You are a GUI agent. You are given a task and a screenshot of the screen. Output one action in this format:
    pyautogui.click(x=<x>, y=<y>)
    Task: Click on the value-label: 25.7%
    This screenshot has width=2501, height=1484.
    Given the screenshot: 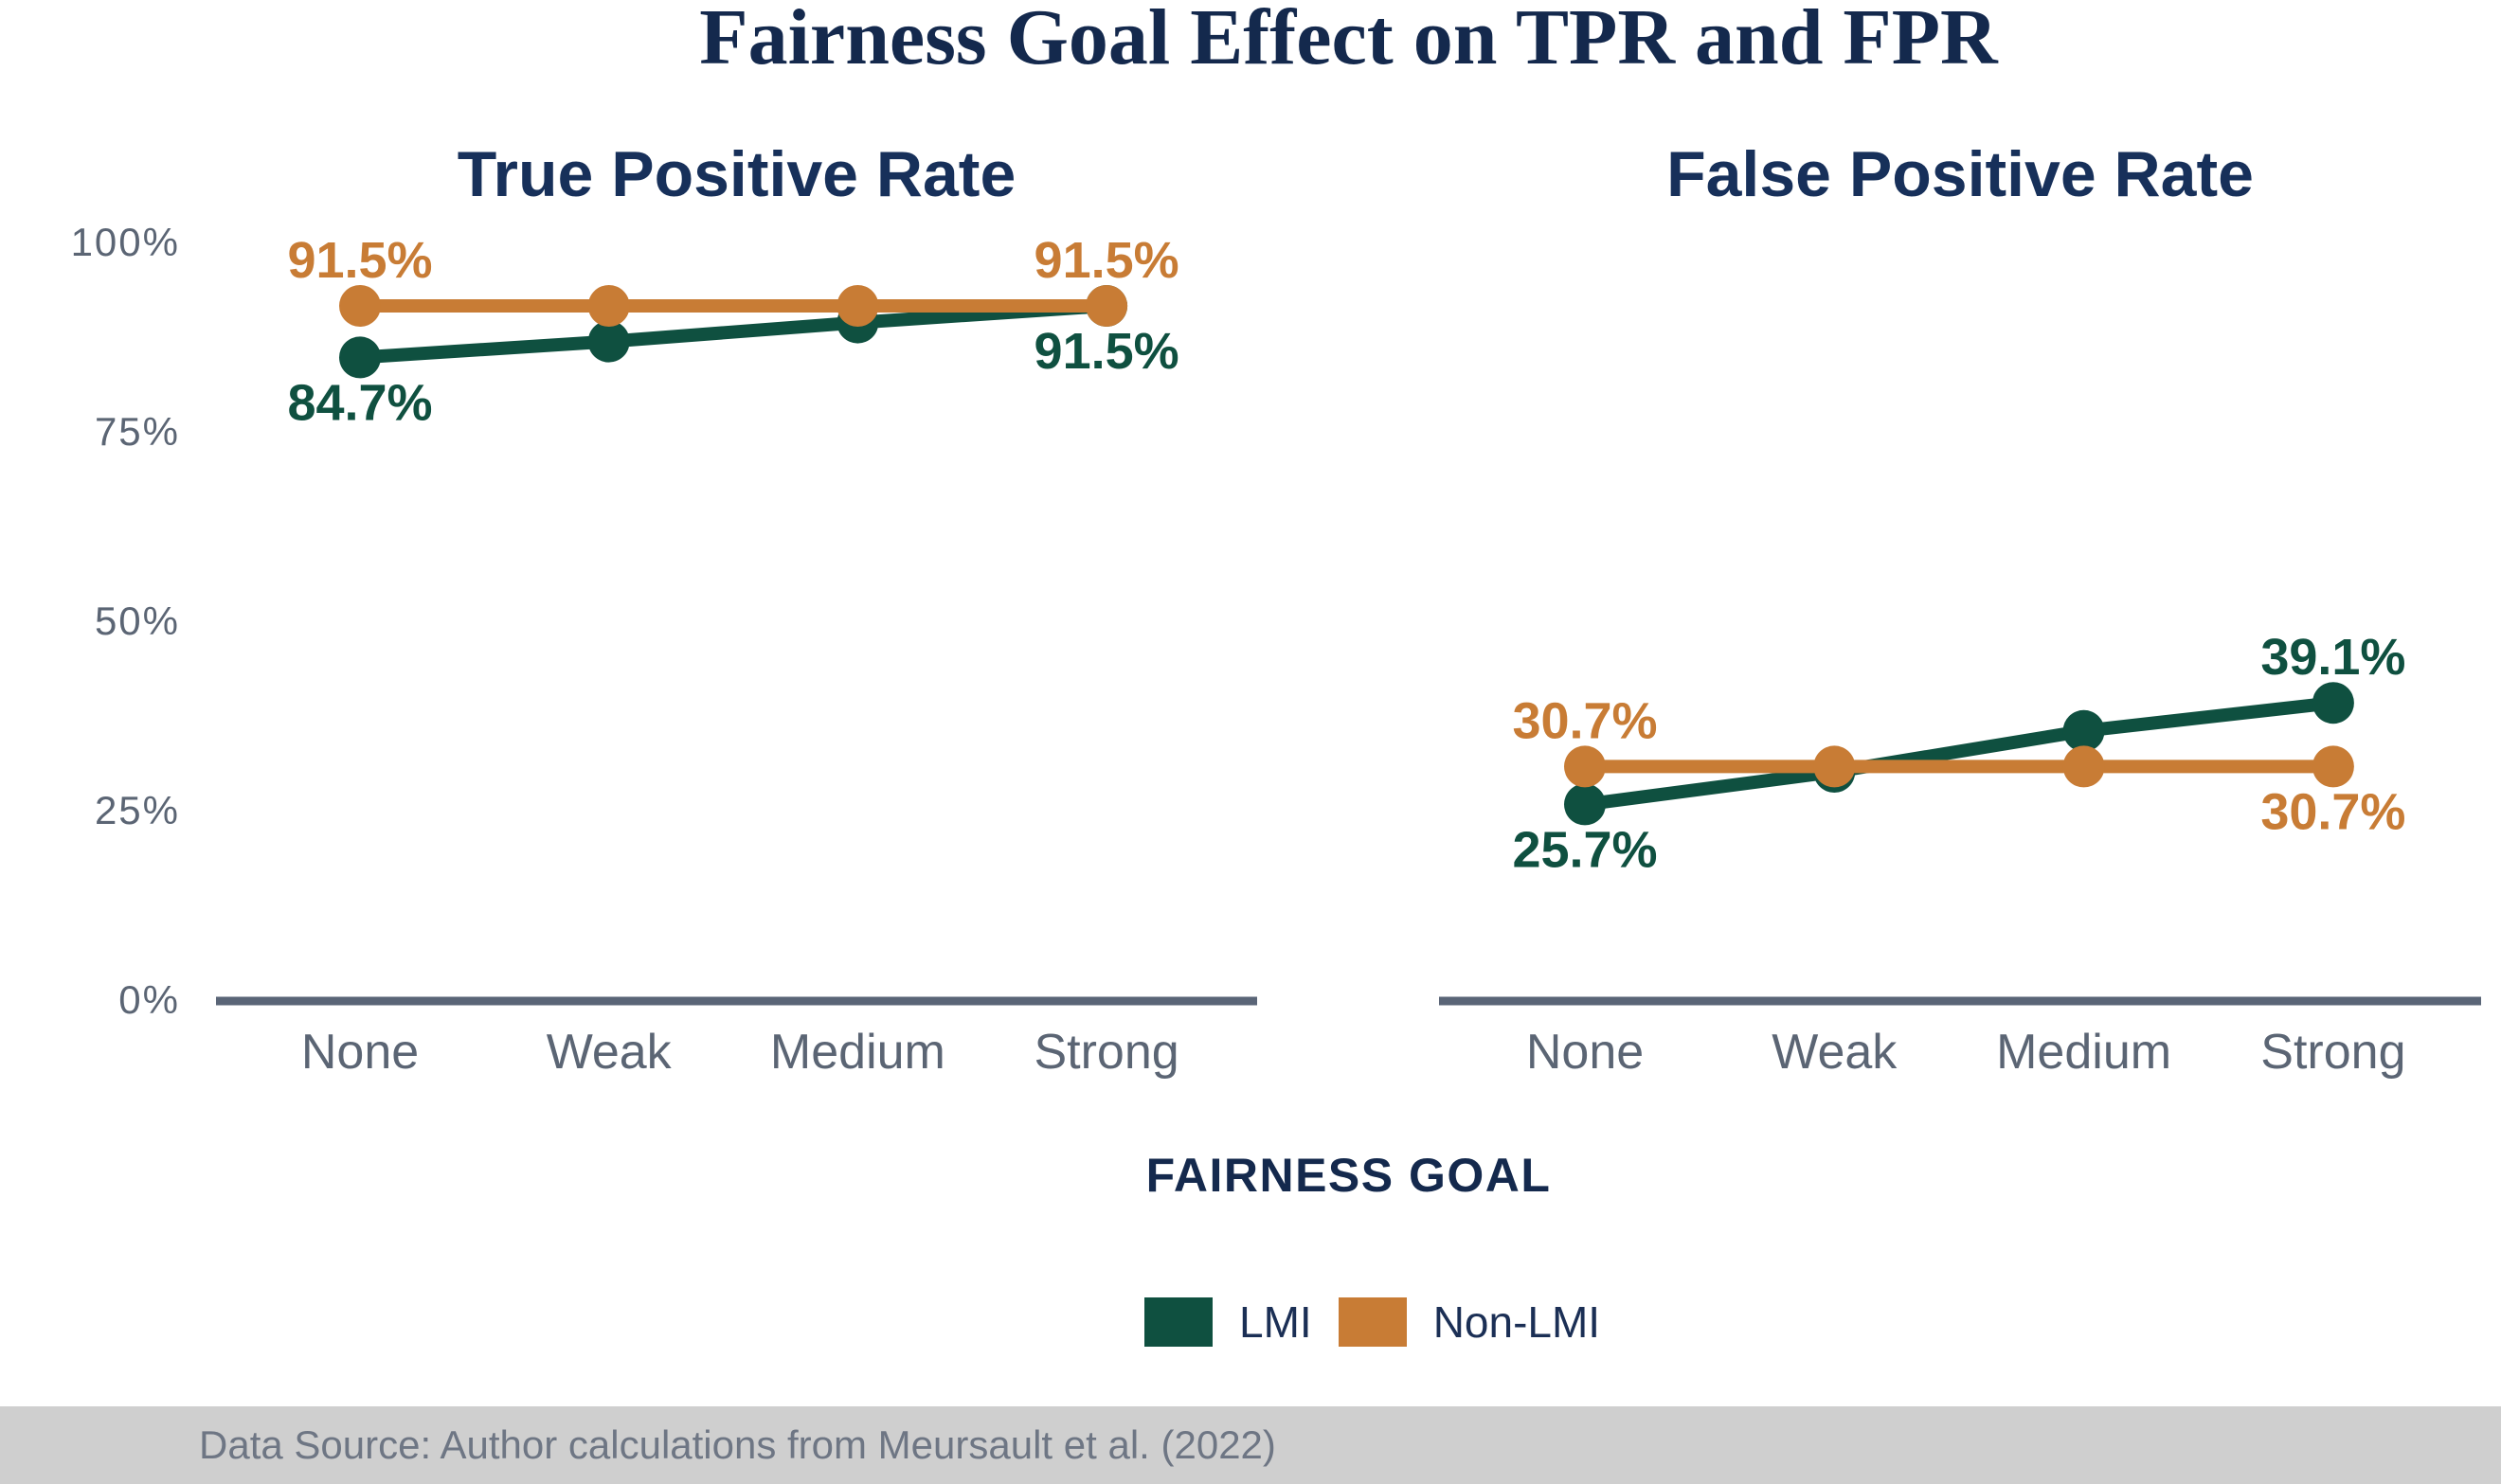 What is the action you would take?
    pyautogui.click(x=1584, y=849)
    